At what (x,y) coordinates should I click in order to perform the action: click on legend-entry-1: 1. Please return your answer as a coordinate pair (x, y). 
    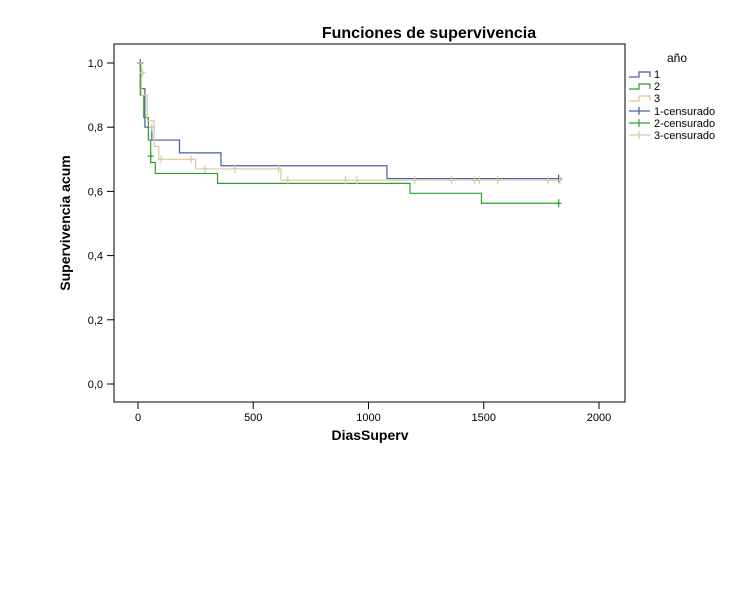
    Looking at the image, I should click on (657, 75).